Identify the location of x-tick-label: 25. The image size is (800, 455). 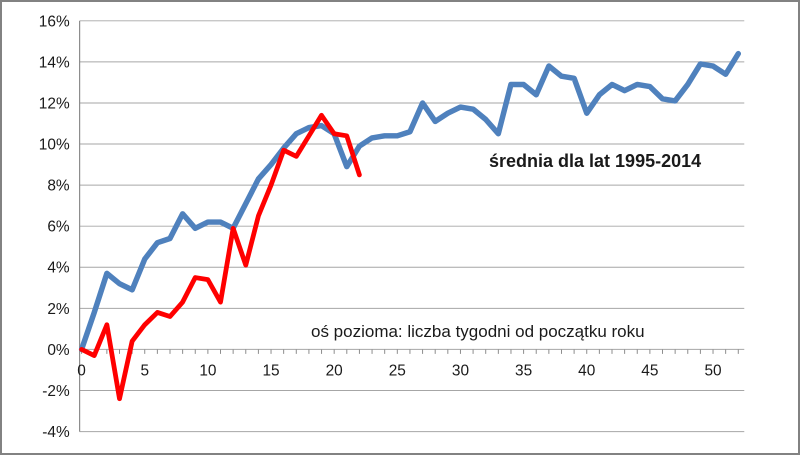
(397, 371).